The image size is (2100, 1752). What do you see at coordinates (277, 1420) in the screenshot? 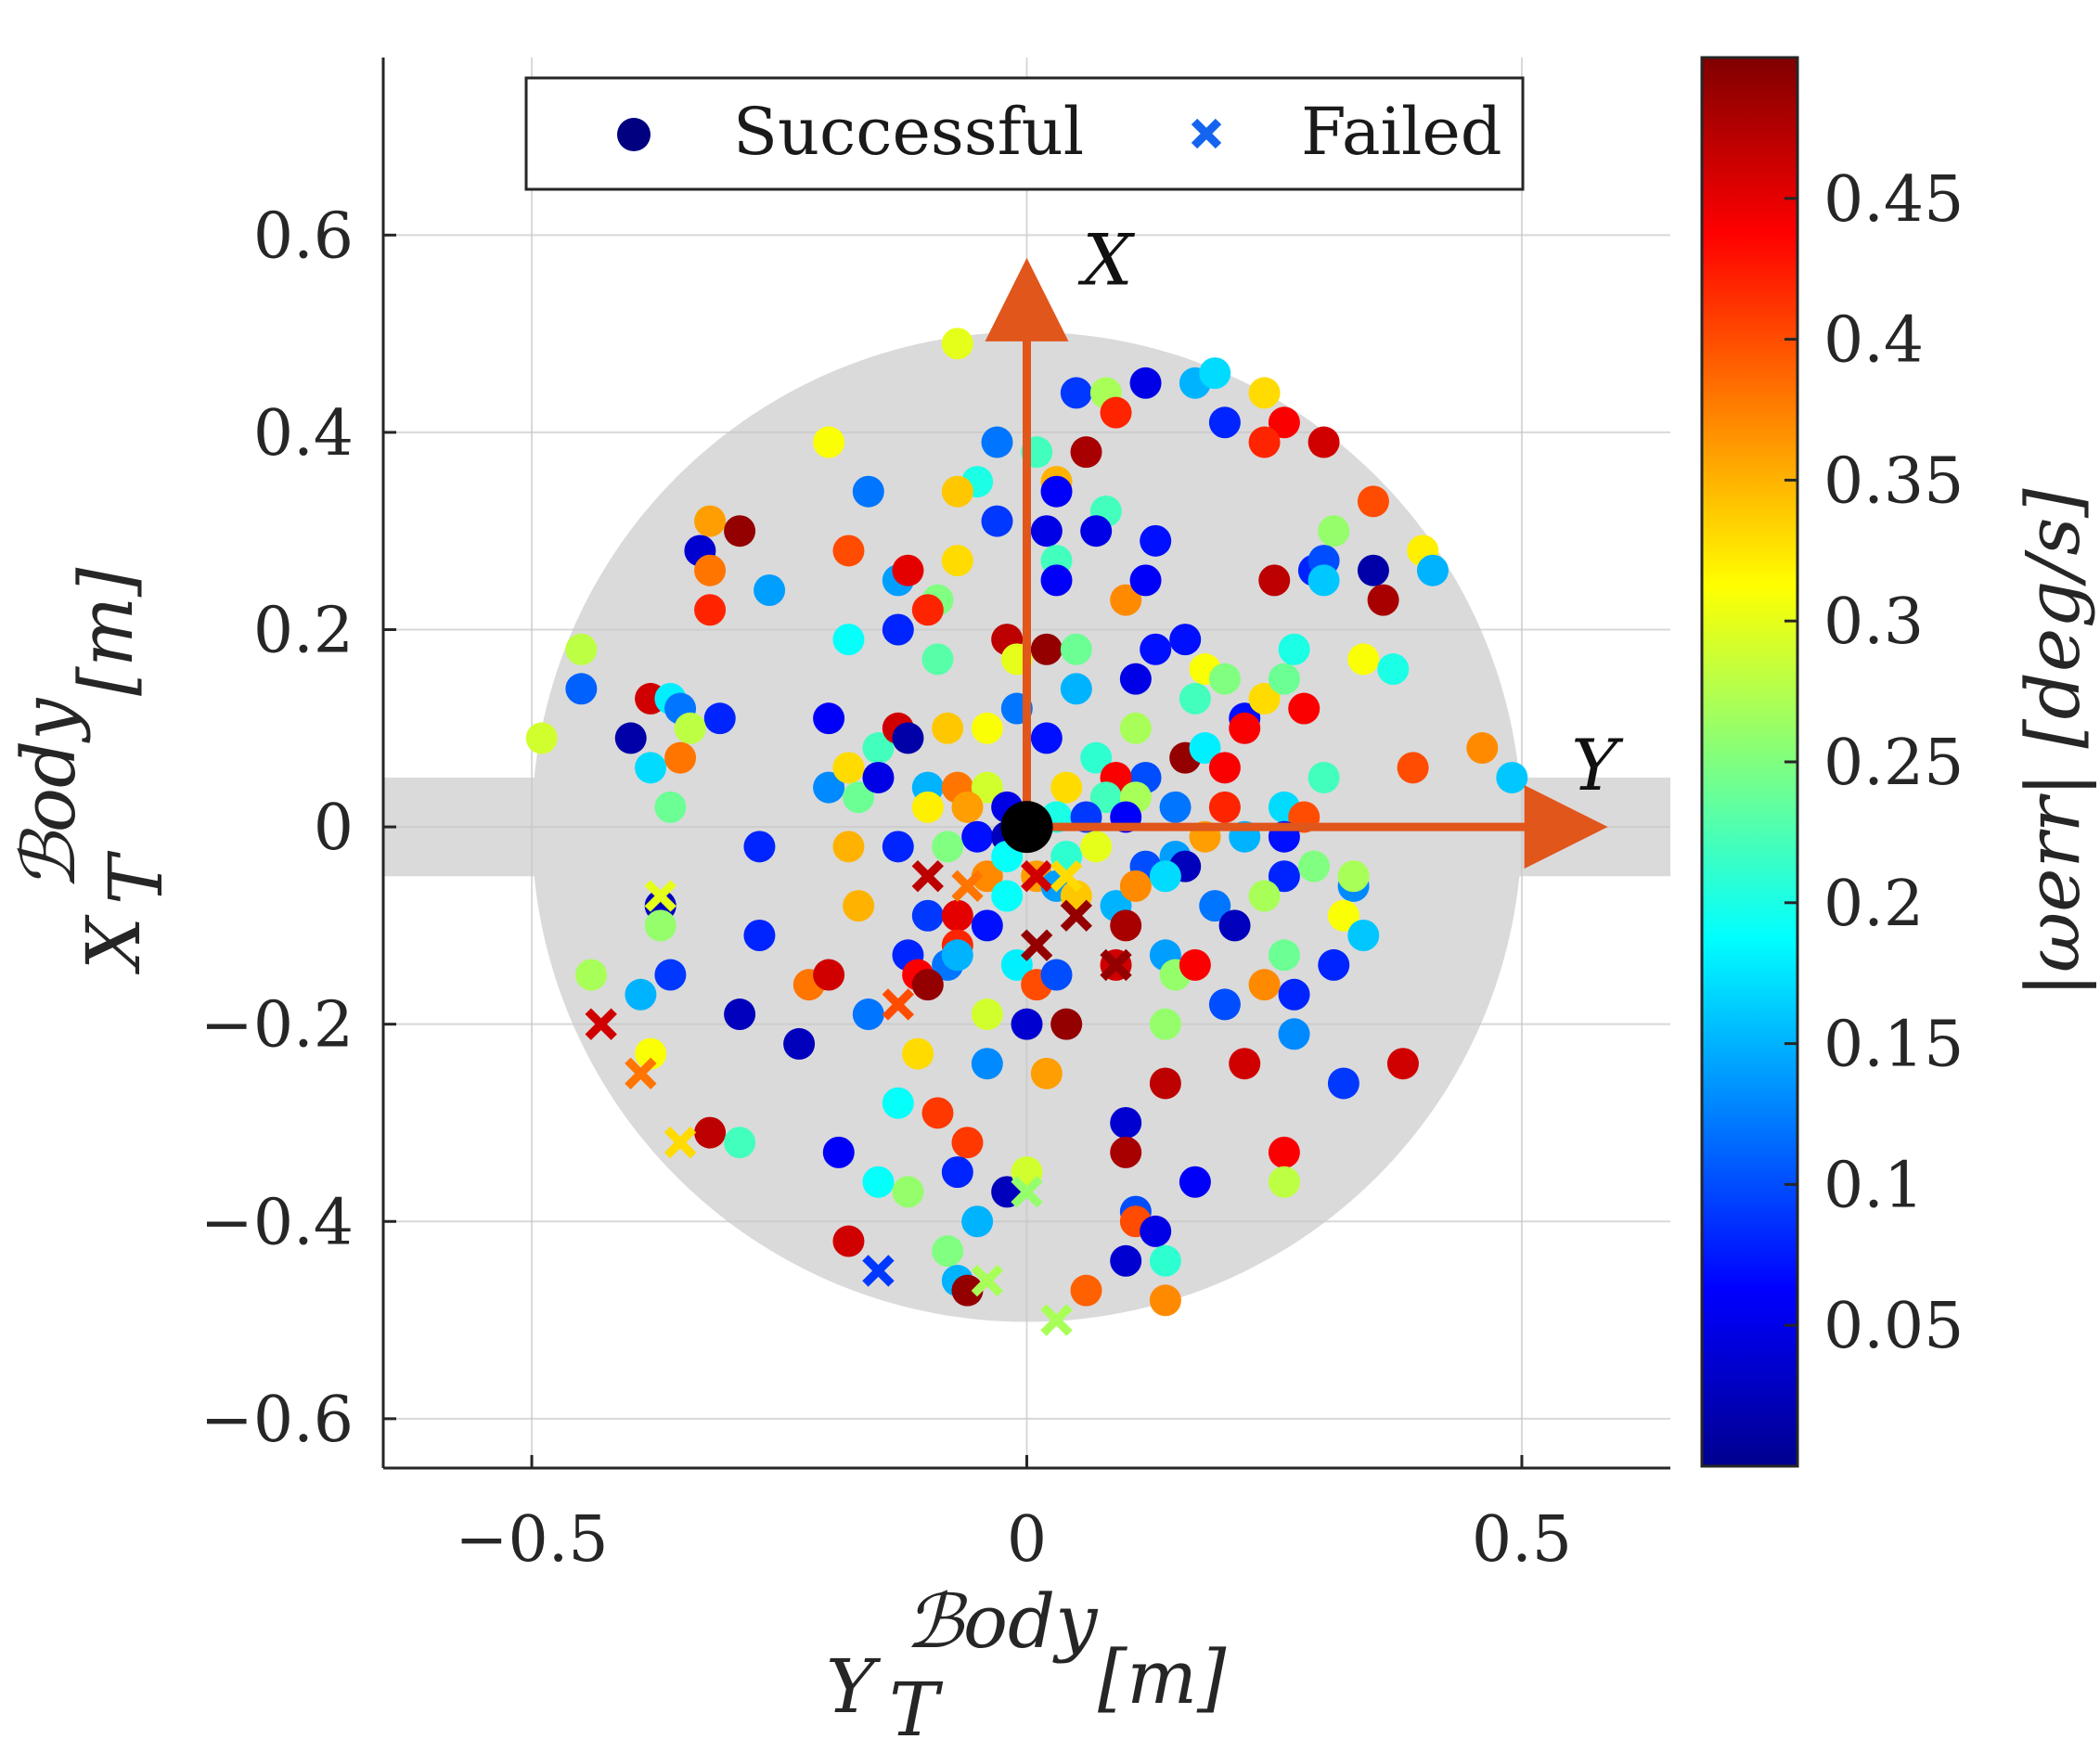
I see `y-tick-label: −0.6` at bounding box center [277, 1420].